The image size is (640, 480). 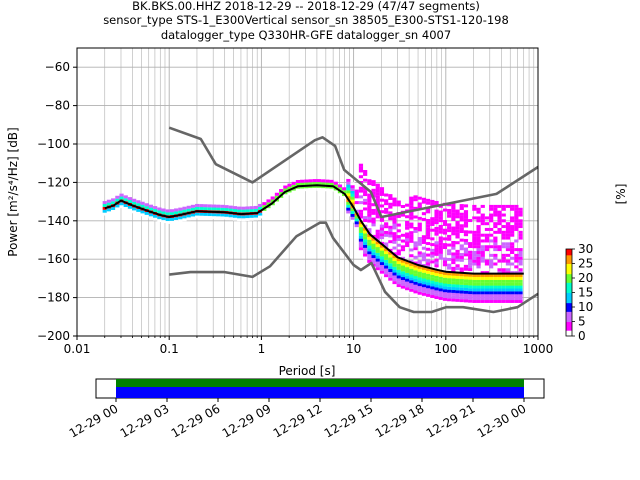 I want to click on x-tick-label: 100, so click(x=445, y=349).